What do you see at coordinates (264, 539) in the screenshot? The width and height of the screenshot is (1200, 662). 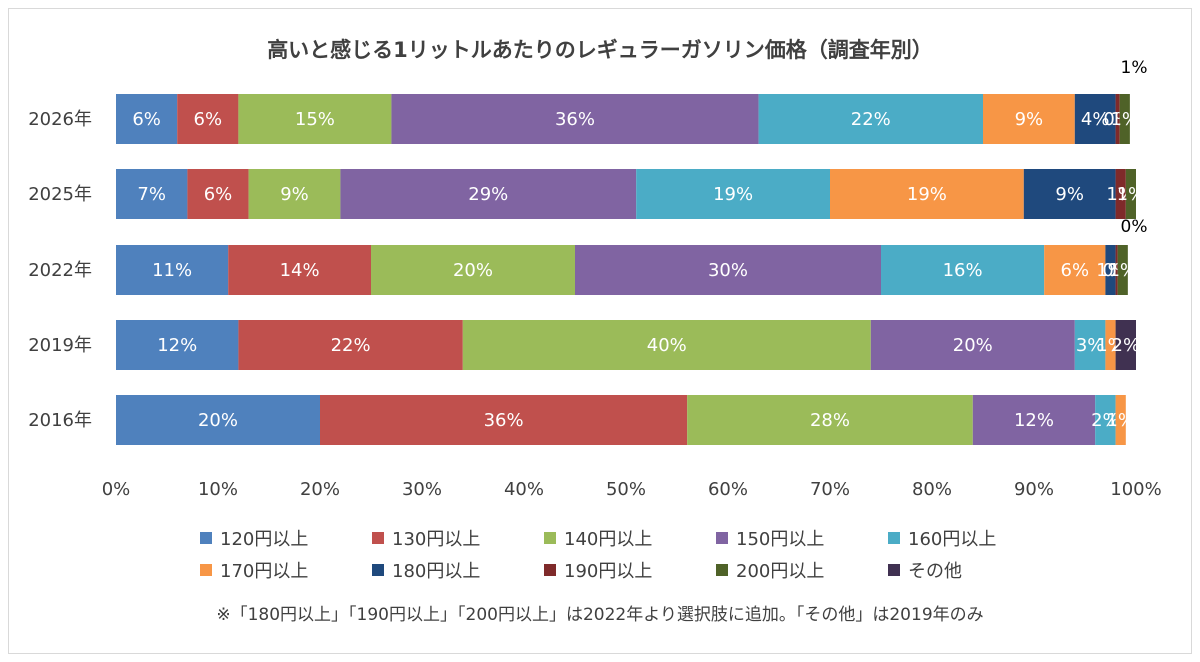 I see `legend-label: 120円以上` at bounding box center [264, 539].